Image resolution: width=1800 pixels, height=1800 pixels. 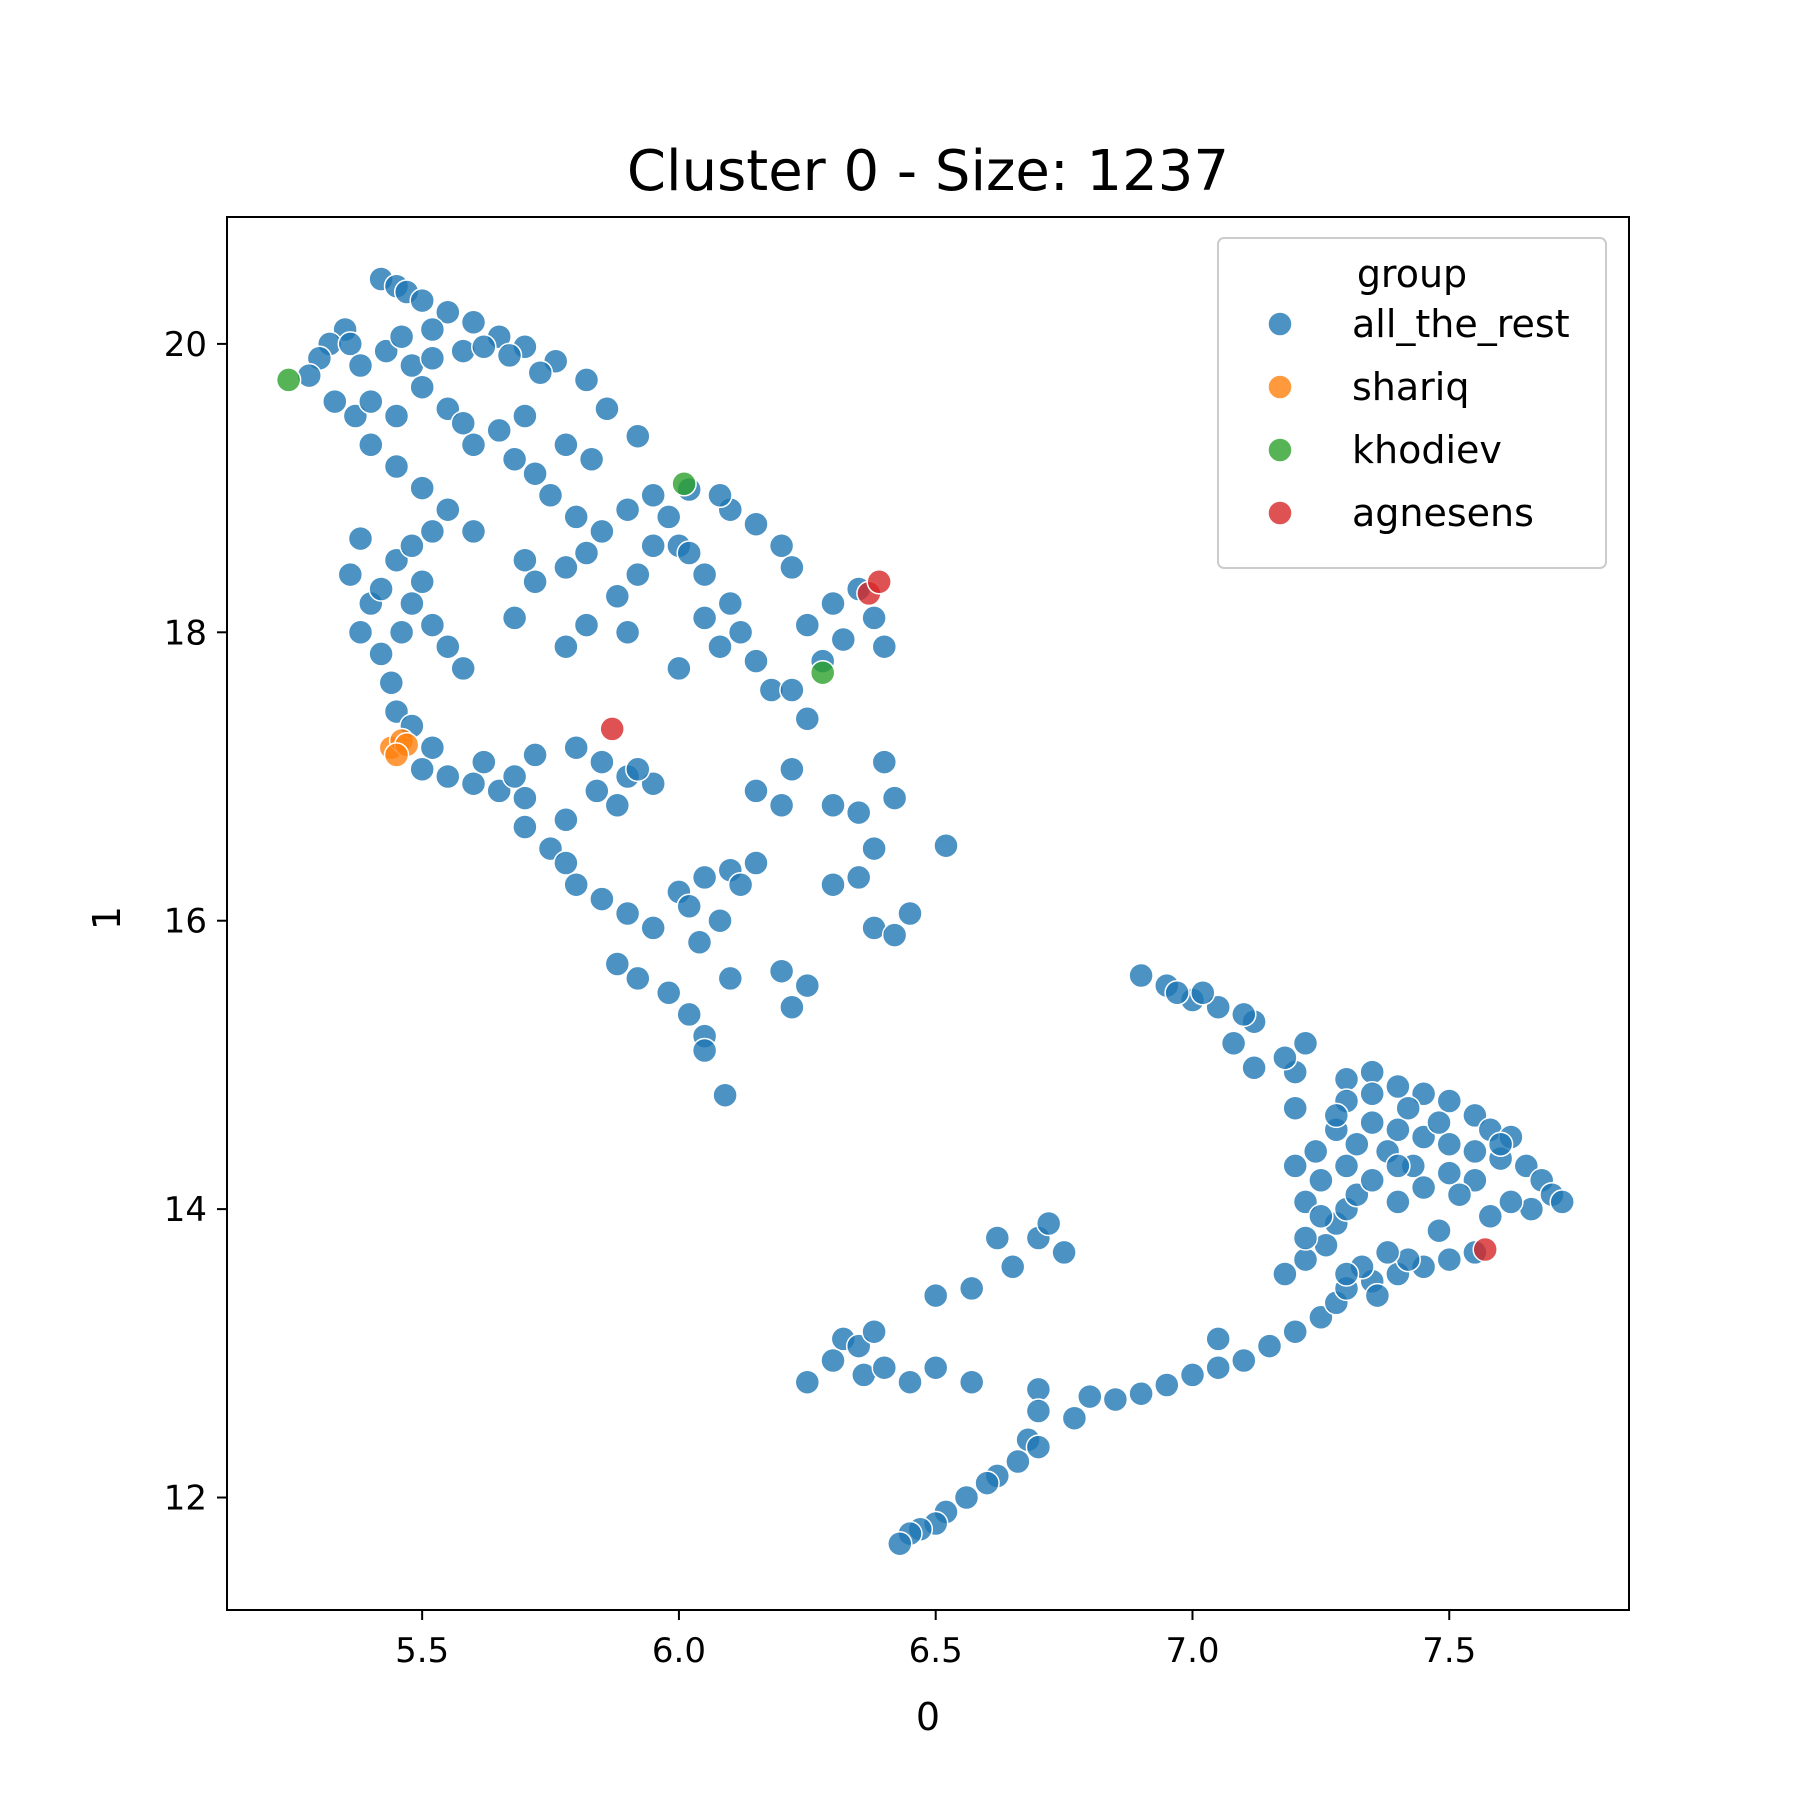 I want to click on x-tick-label-1: 6.0, so click(x=679, y=1651).